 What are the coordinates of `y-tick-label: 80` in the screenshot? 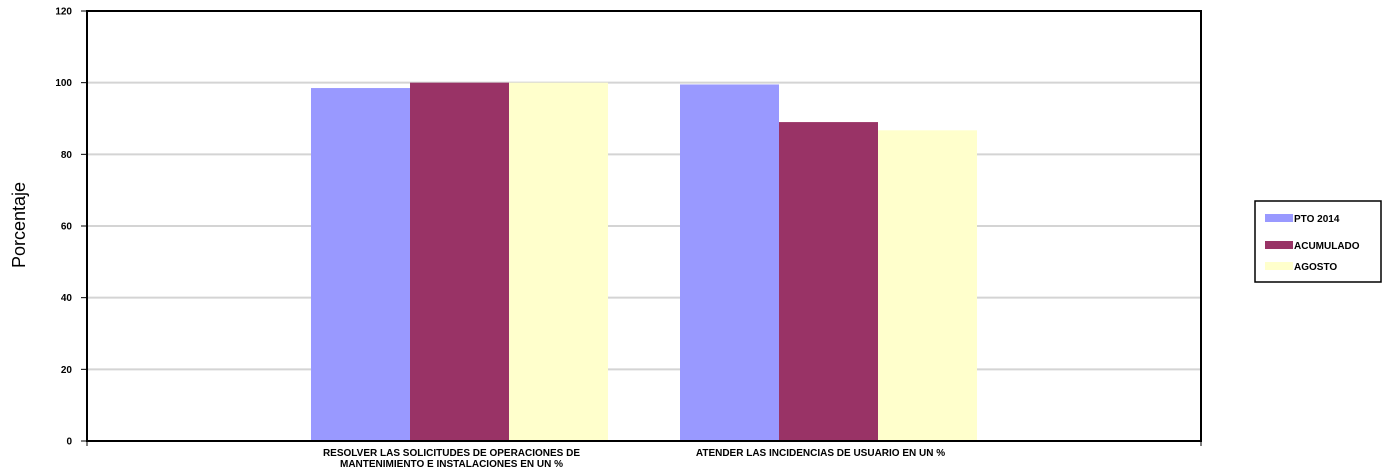 It's located at (67, 155).